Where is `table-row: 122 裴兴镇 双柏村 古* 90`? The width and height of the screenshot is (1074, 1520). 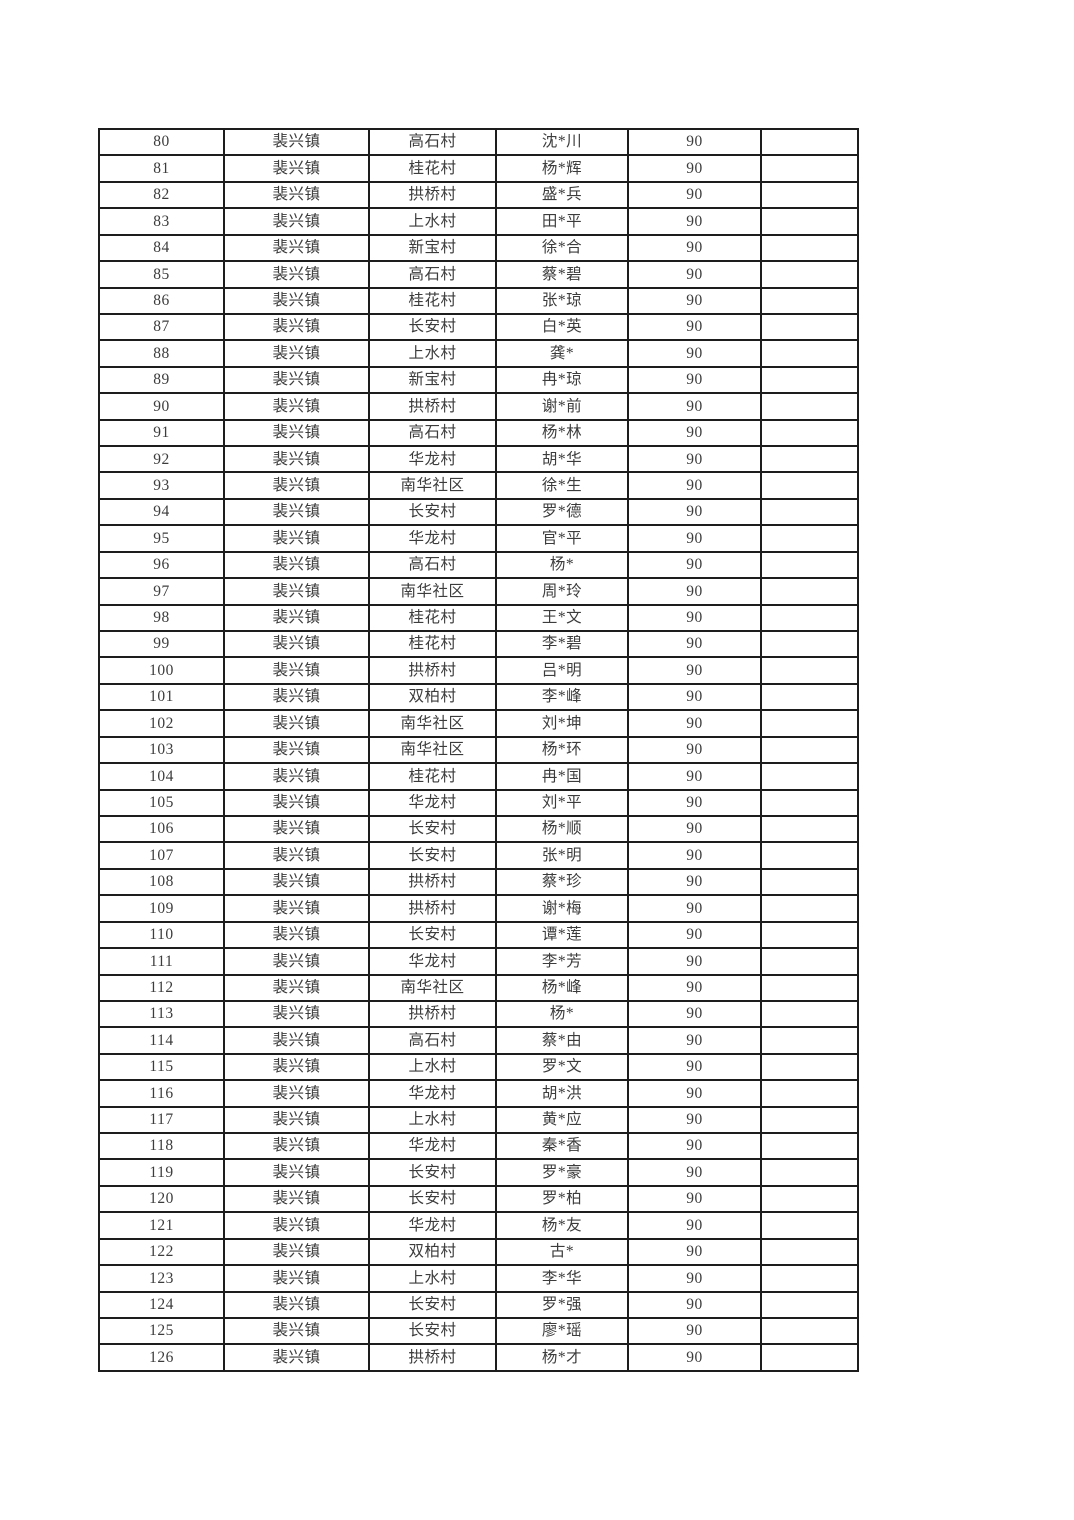 table-row: 122 裴兴镇 双柏村 古* 90 is located at coordinates (478, 1252).